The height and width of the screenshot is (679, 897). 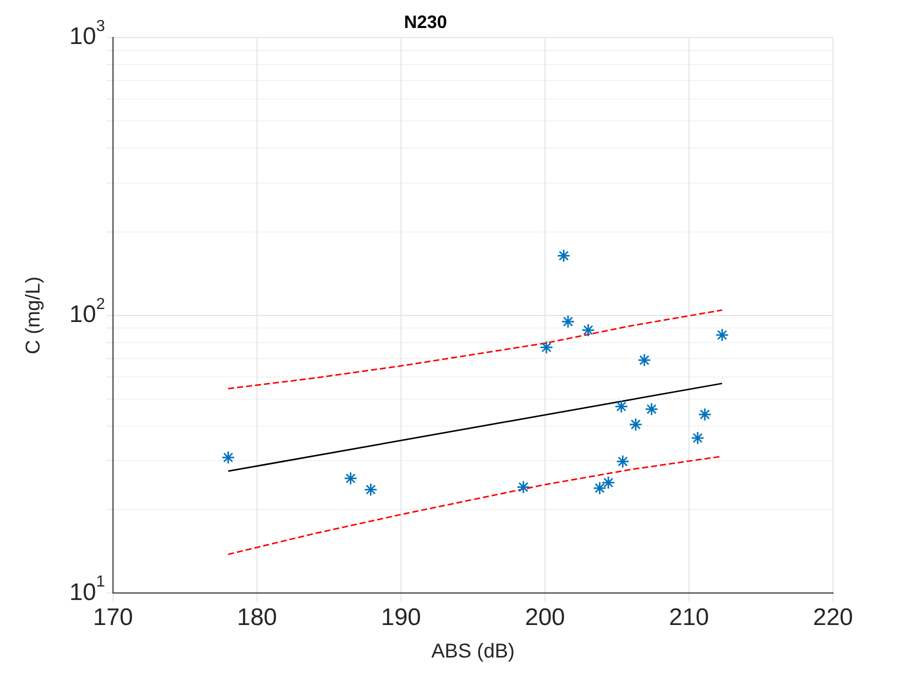 I want to click on chart-title: N230, so click(x=426, y=22).